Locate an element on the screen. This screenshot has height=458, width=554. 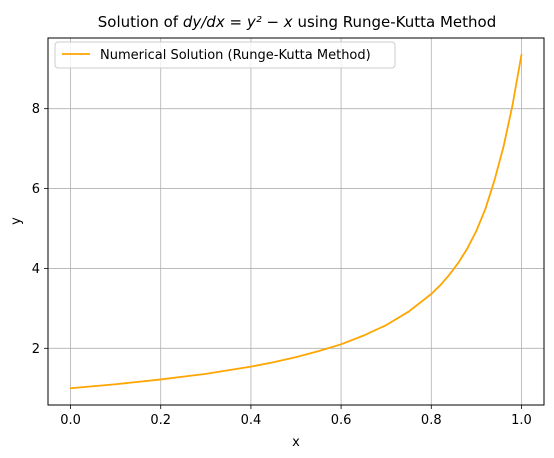
x-axis: 0.0 0.2 0.4 0.6 0.8 1.0 is located at coordinates (296, 416).